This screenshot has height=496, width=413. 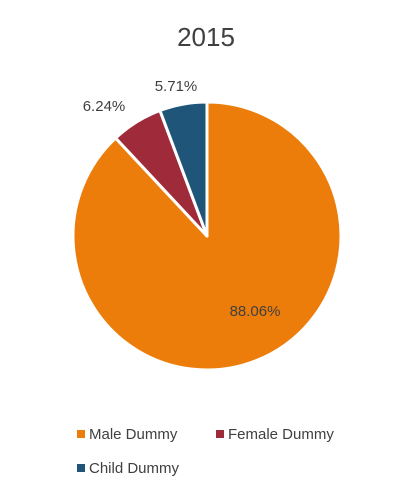 What do you see at coordinates (281, 434) in the screenshot?
I see `legend-label-female-dummy: Female Dummy` at bounding box center [281, 434].